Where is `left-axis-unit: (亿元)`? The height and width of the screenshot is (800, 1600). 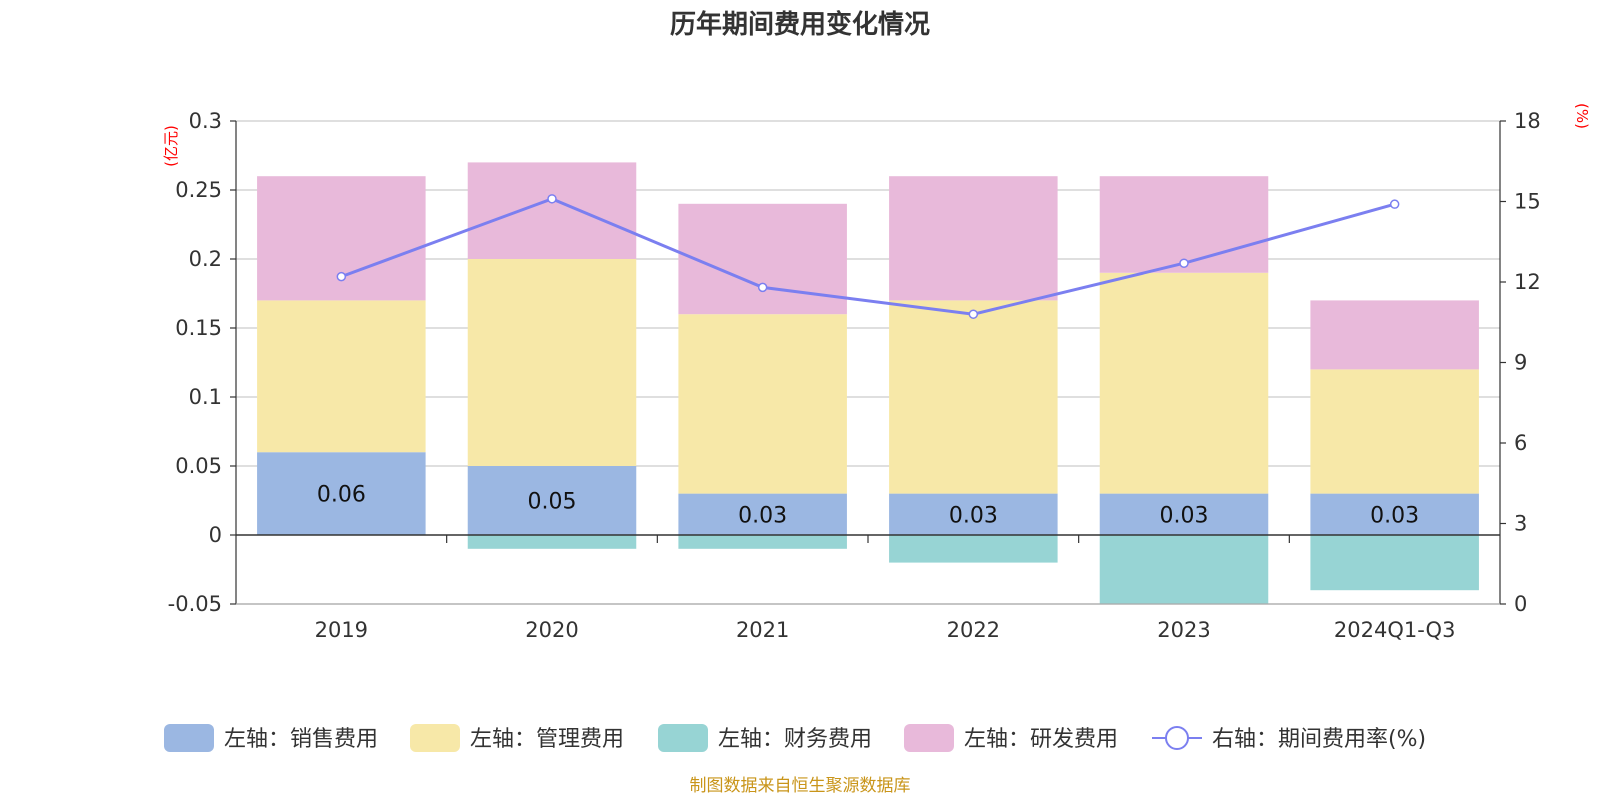 left-axis-unit: (亿元) is located at coordinates (171, 146).